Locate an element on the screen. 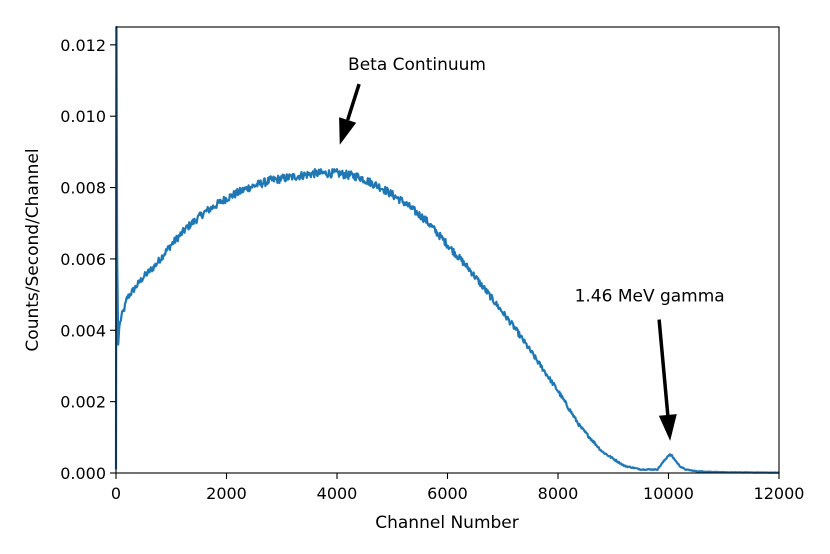  x-tick-label: 6000 is located at coordinates (447, 493).